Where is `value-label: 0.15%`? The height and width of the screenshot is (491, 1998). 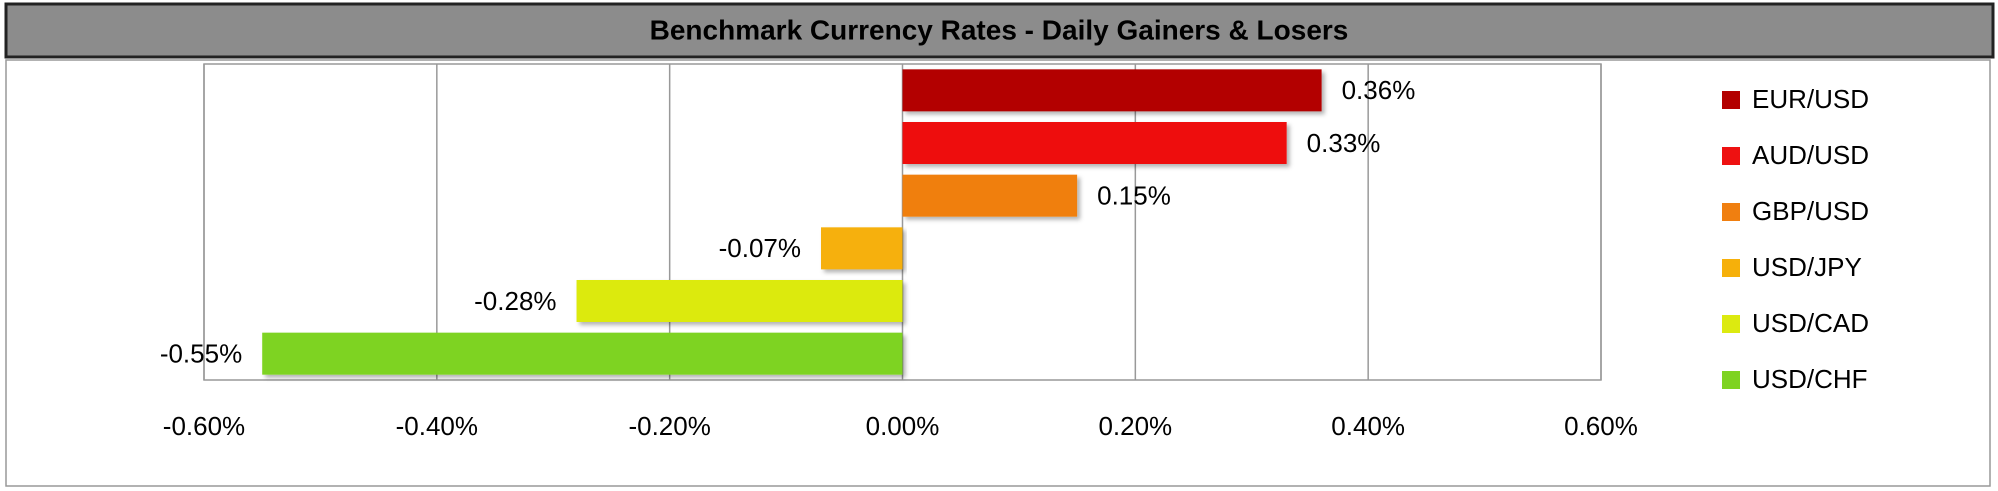 value-label: 0.15% is located at coordinates (1134, 196).